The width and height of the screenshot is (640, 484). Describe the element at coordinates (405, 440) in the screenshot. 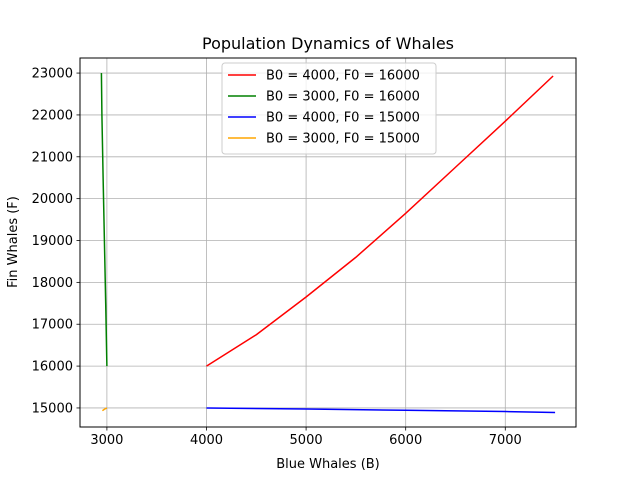

I see `x-tick-label: 6000` at that location.